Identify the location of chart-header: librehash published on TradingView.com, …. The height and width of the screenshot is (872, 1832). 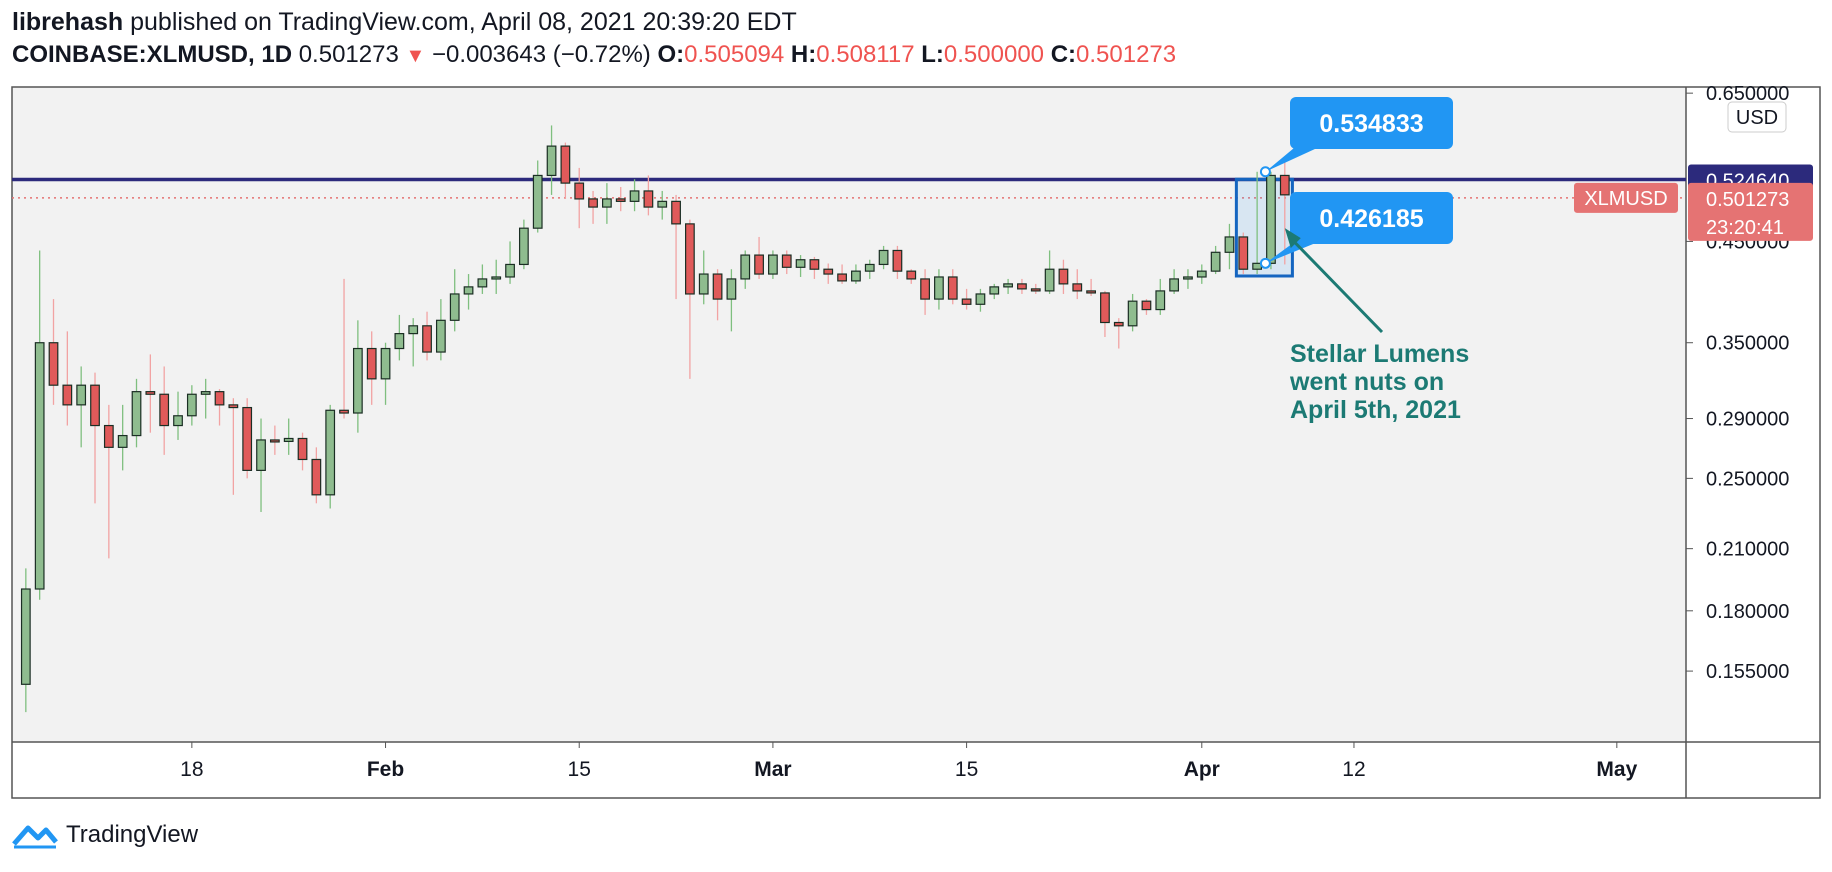
(594, 39).